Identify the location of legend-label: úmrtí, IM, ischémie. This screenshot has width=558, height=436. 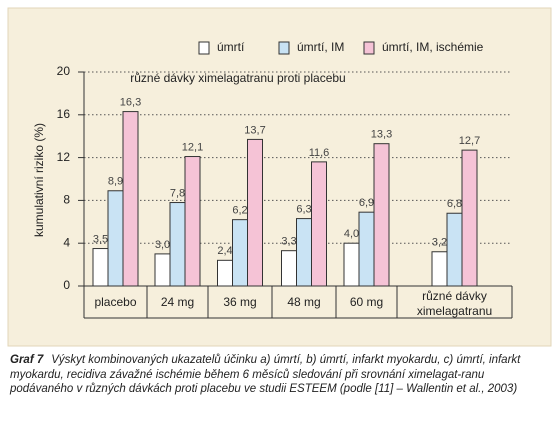
(433, 47).